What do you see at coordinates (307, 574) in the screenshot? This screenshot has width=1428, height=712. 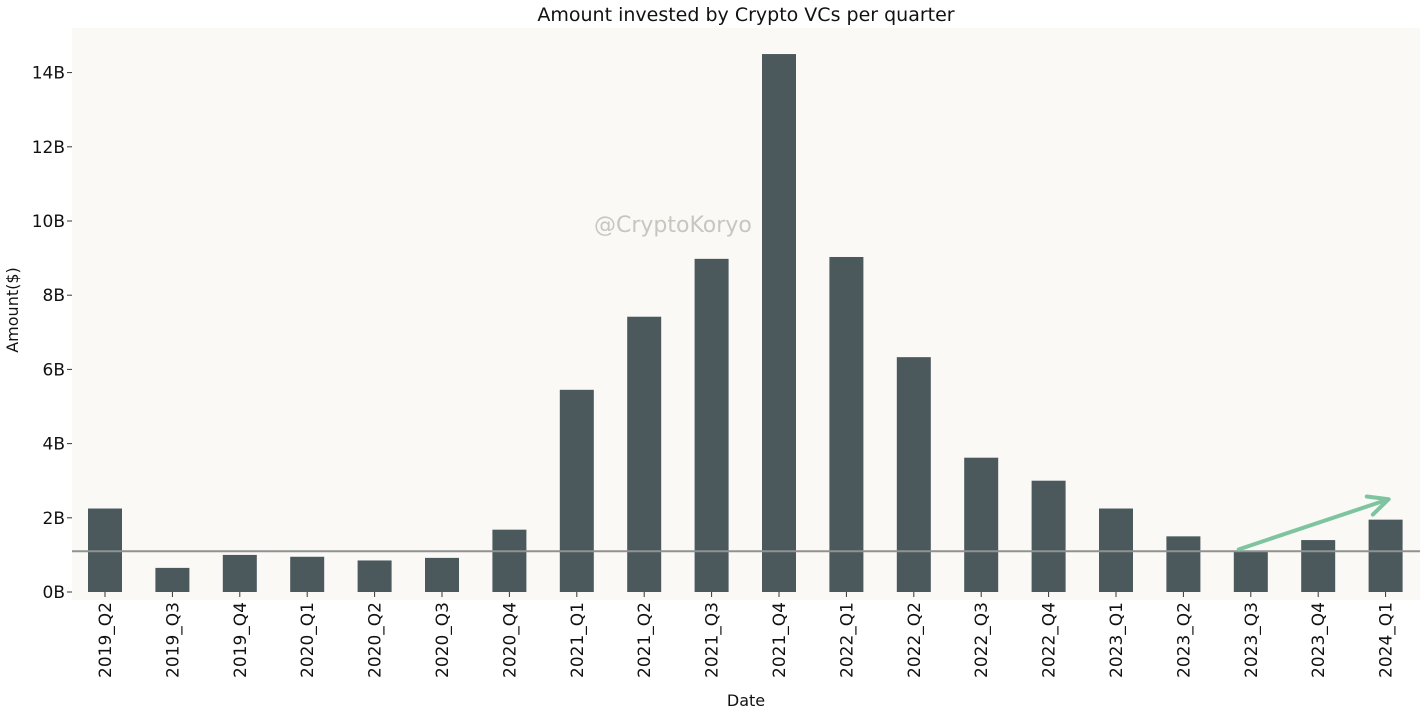 I see `bar-2020_Q1` at bounding box center [307, 574].